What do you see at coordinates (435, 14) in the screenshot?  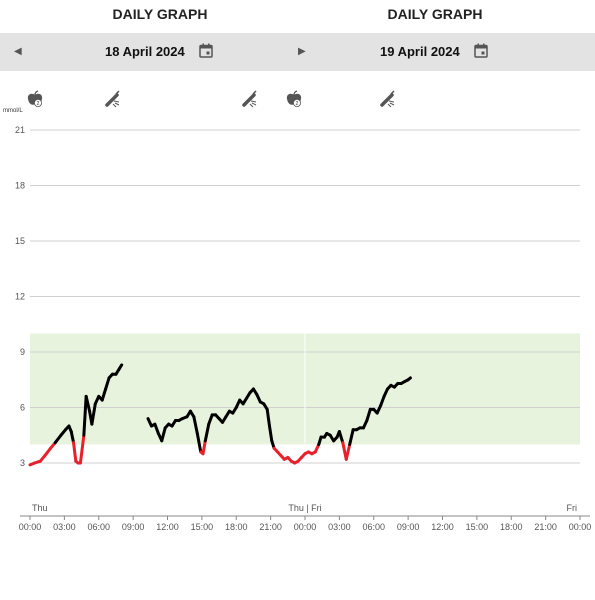 I see `right-panel-title: DAILY GRAPH` at bounding box center [435, 14].